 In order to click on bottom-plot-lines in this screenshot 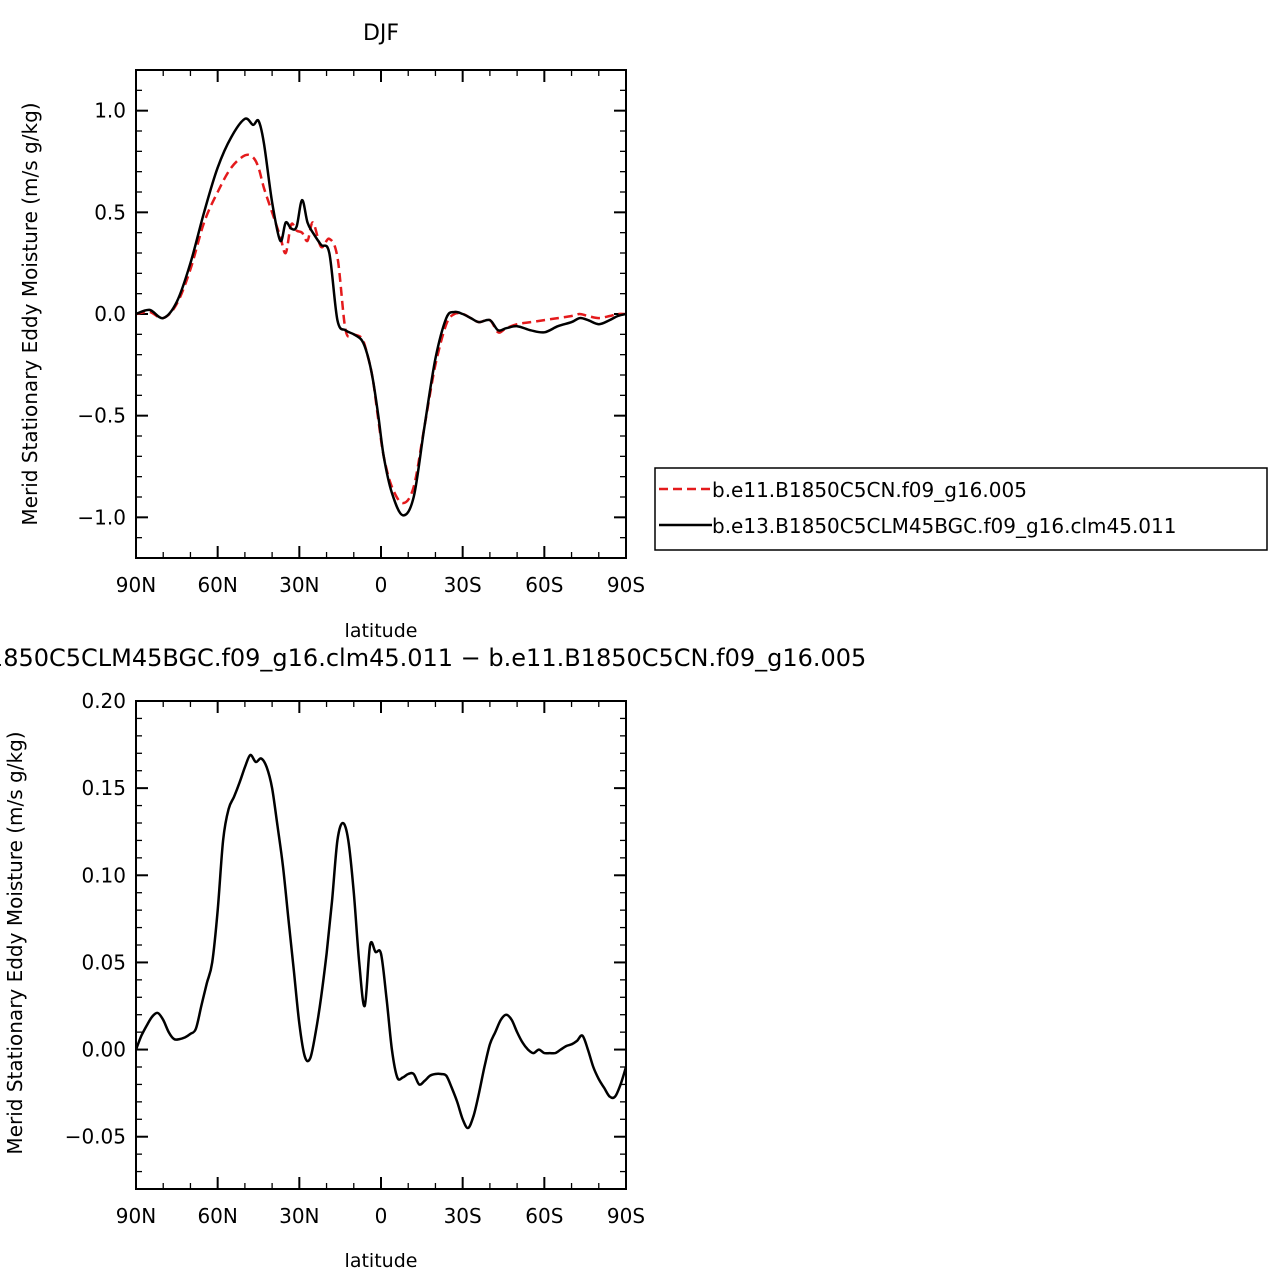, I will do `click(381, 941)`.